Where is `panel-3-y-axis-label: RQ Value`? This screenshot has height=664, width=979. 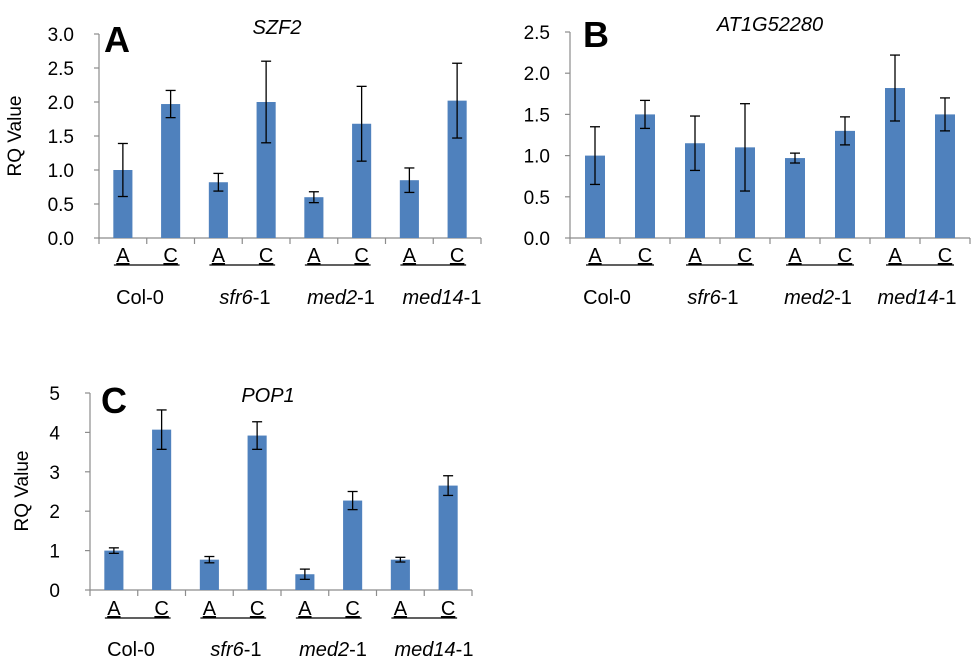
panel-3-y-axis-label: RQ Value is located at coordinates (22, 491).